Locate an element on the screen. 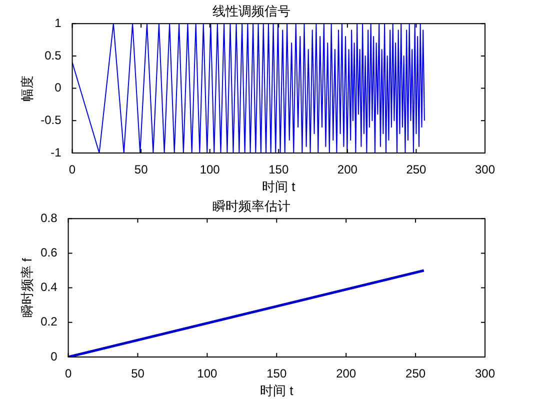 The height and width of the screenshot is (399, 533). y-tick-label: 0.5 is located at coordinates (53, 55).